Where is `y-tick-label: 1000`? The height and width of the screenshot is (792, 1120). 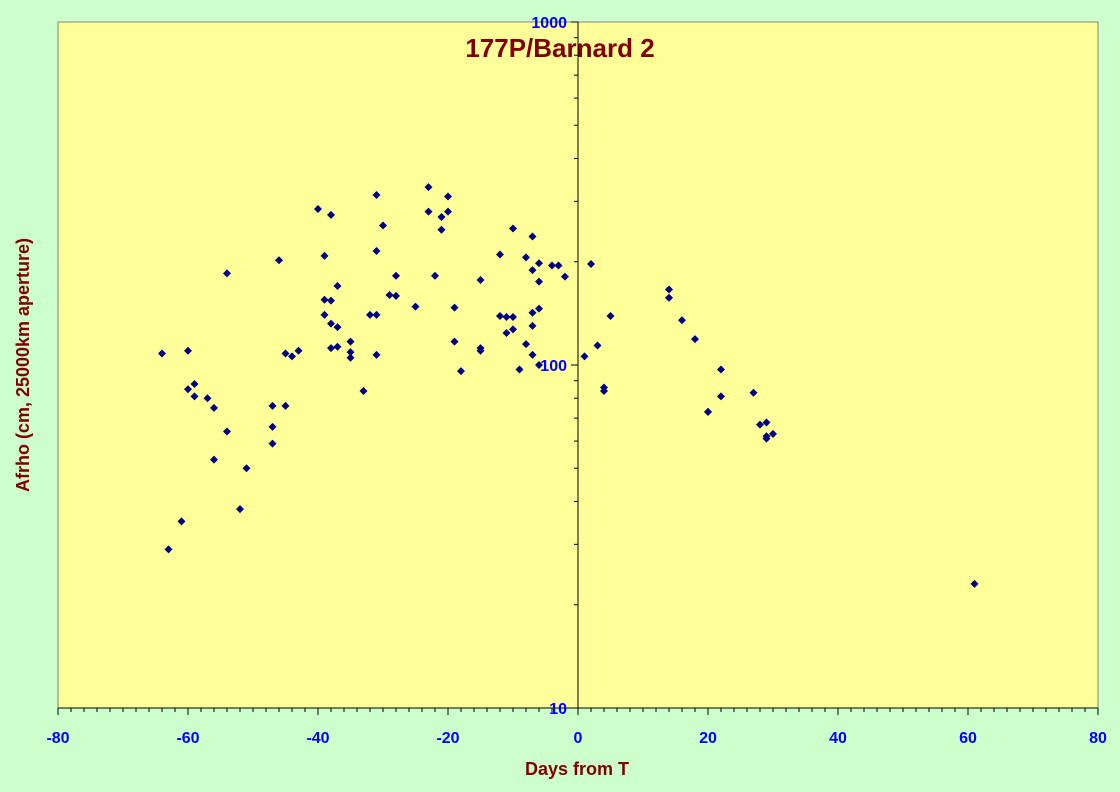 y-tick-label: 1000 is located at coordinates (549, 23).